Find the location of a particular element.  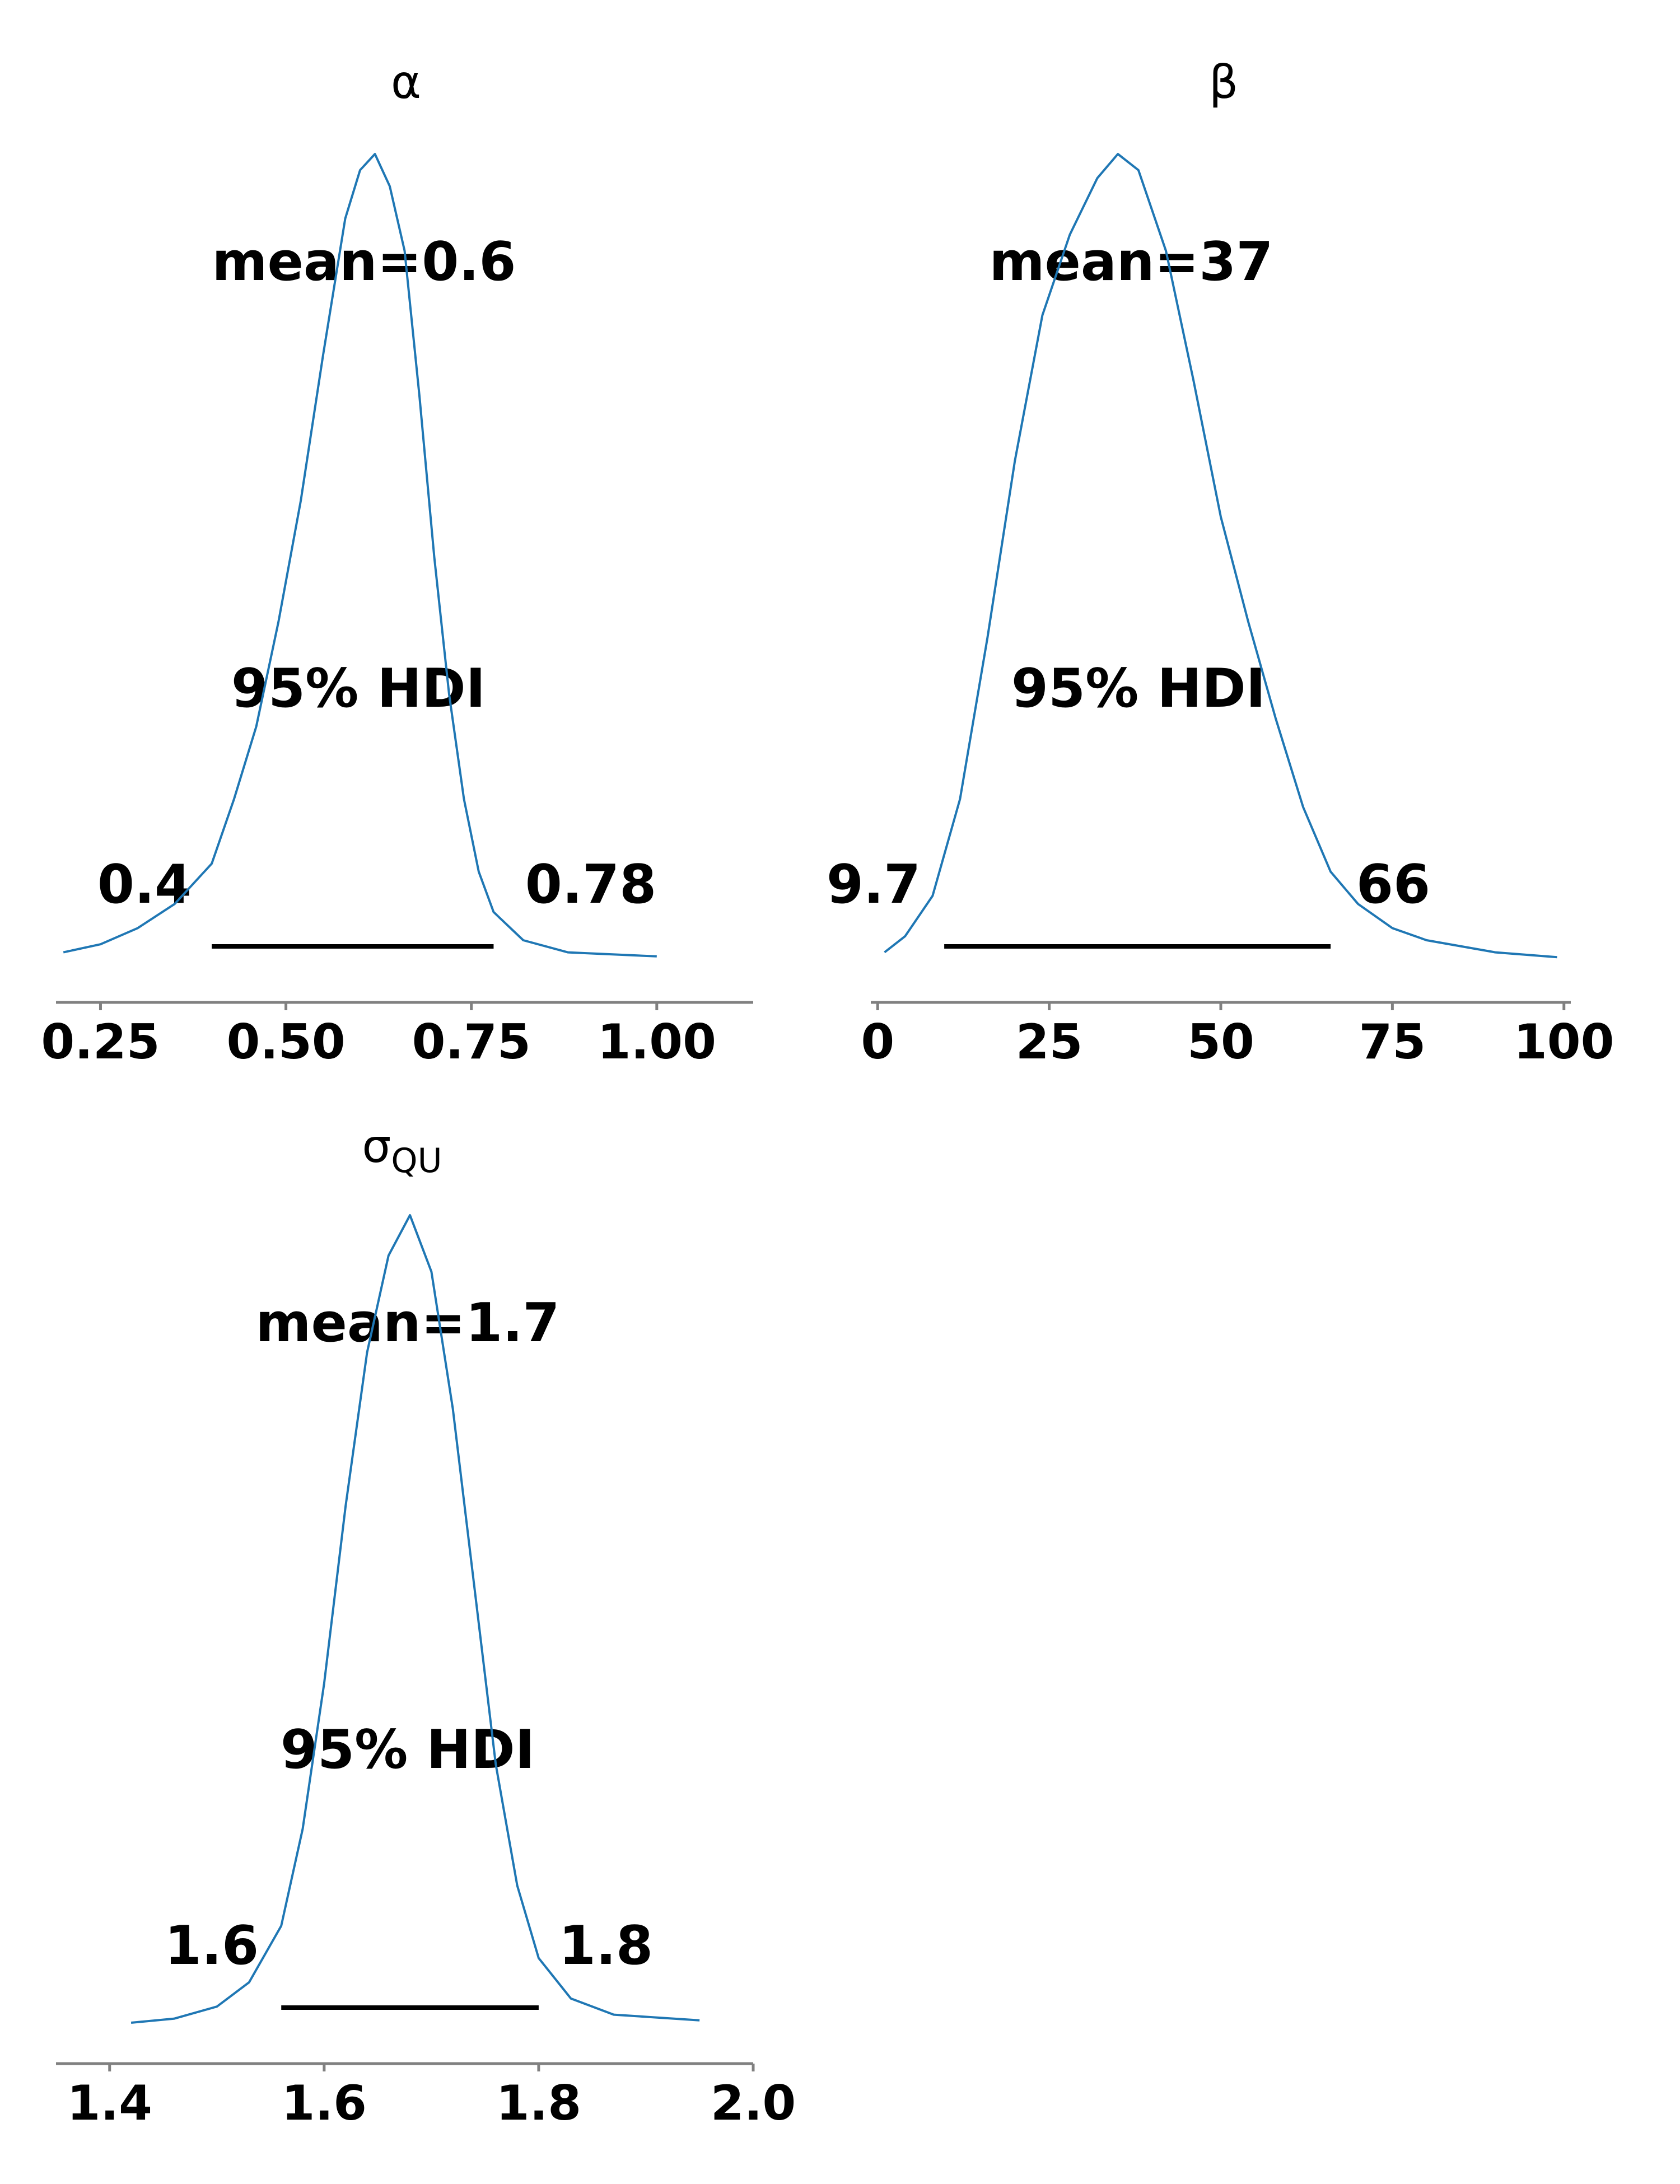

panel-title: σQU is located at coordinates (402, 1150).